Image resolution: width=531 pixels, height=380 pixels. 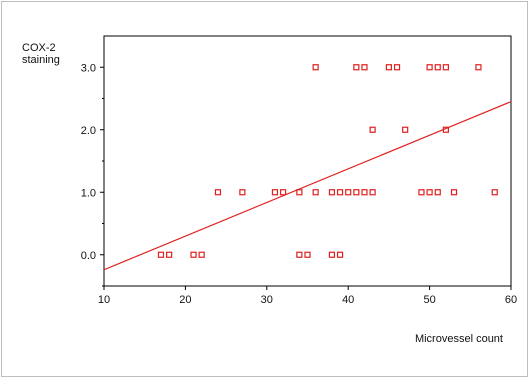 I want to click on x-axis-title: Microvessel count, so click(x=459, y=339).